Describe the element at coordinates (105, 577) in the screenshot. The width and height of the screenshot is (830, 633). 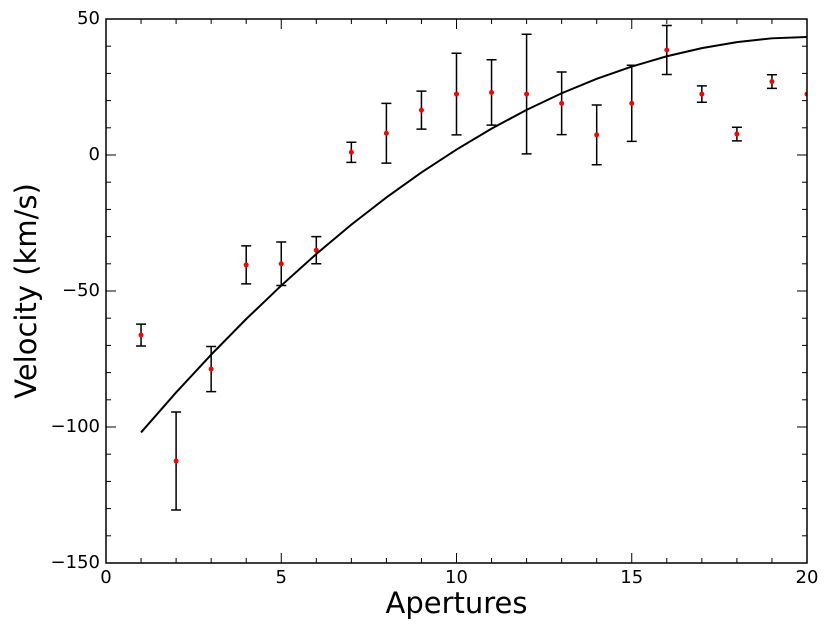
I see `x-tick-label: 0` at that location.